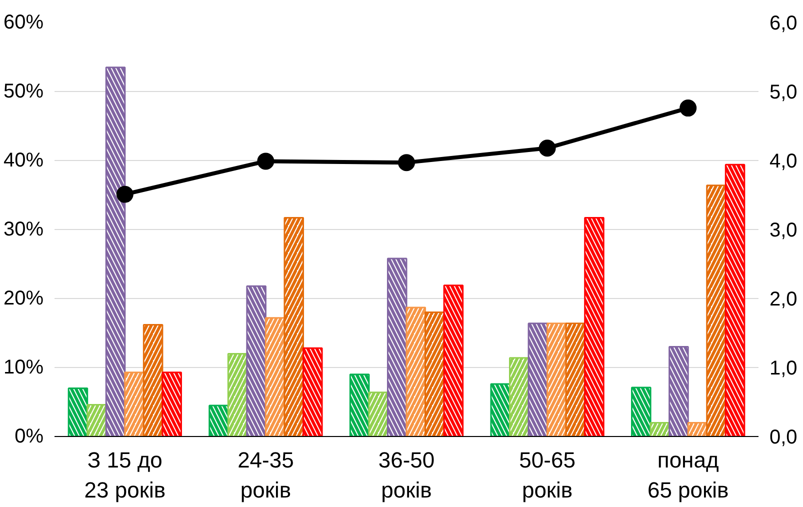  I want to click on x-tick-label: 50-65 років, so click(547, 475).